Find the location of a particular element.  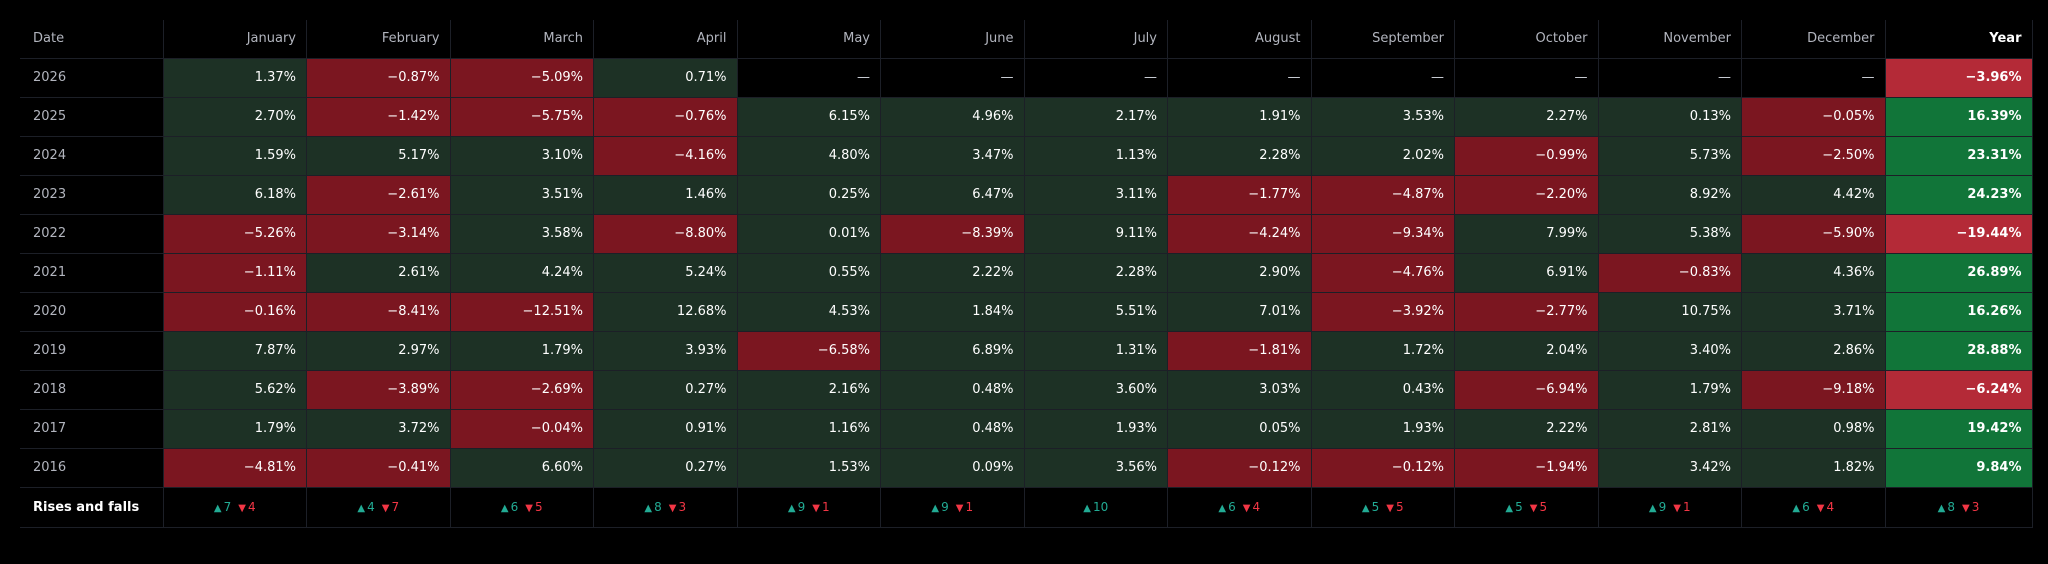

row-year-label: 2017 is located at coordinates (92, 429).